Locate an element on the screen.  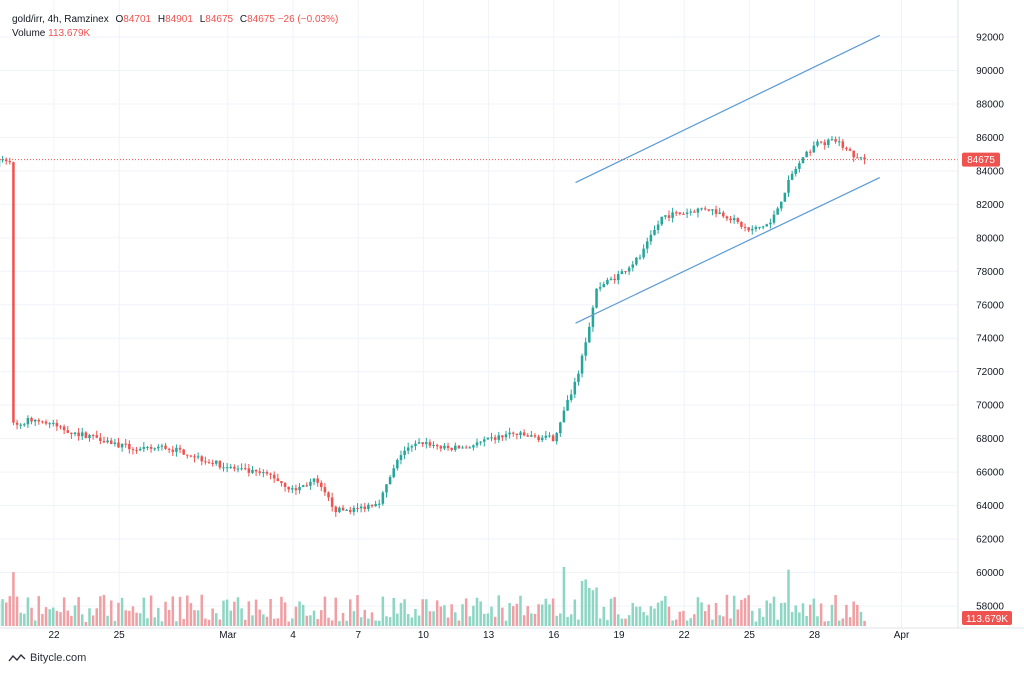
close-value: 84675 is located at coordinates (261, 19).